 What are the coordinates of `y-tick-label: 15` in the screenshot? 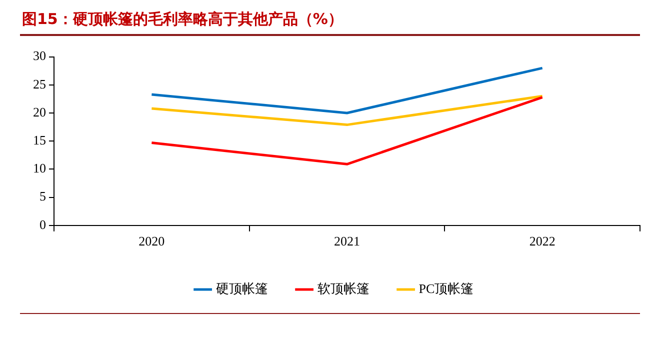 It's located at (39, 140).